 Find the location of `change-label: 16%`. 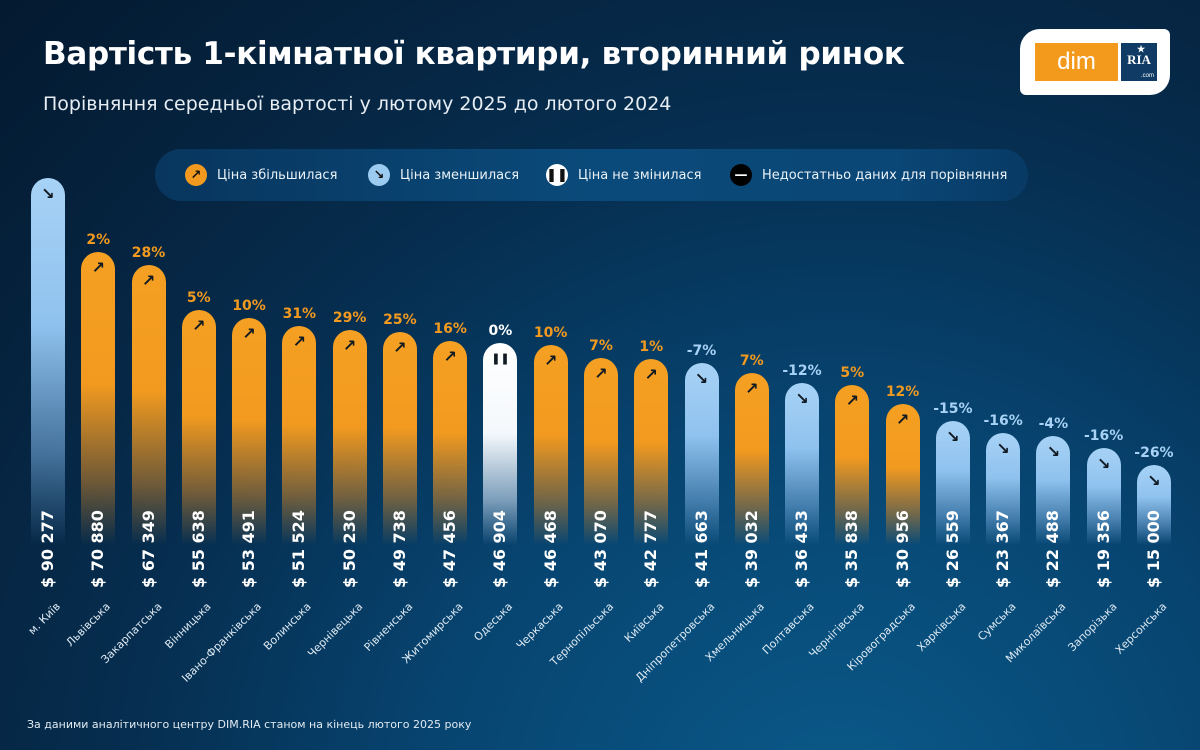

change-label: 16% is located at coordinates (450, 329).